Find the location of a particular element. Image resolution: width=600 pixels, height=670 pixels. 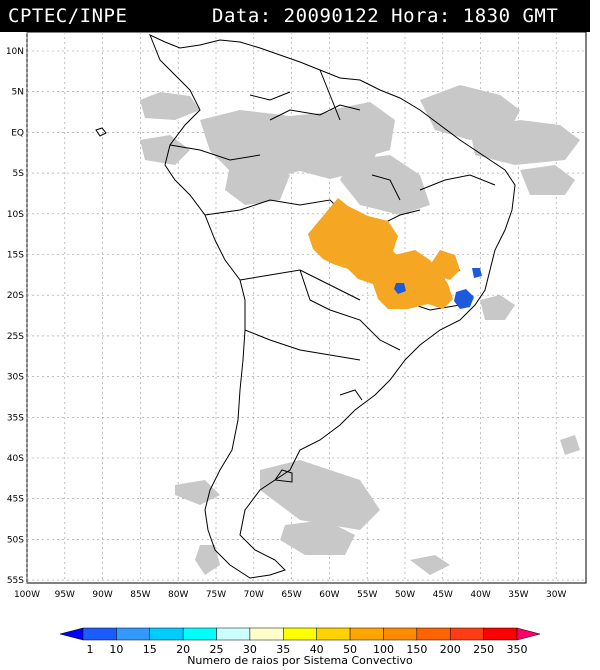

longitude-label: 85W is located at coordinates (140, 595).